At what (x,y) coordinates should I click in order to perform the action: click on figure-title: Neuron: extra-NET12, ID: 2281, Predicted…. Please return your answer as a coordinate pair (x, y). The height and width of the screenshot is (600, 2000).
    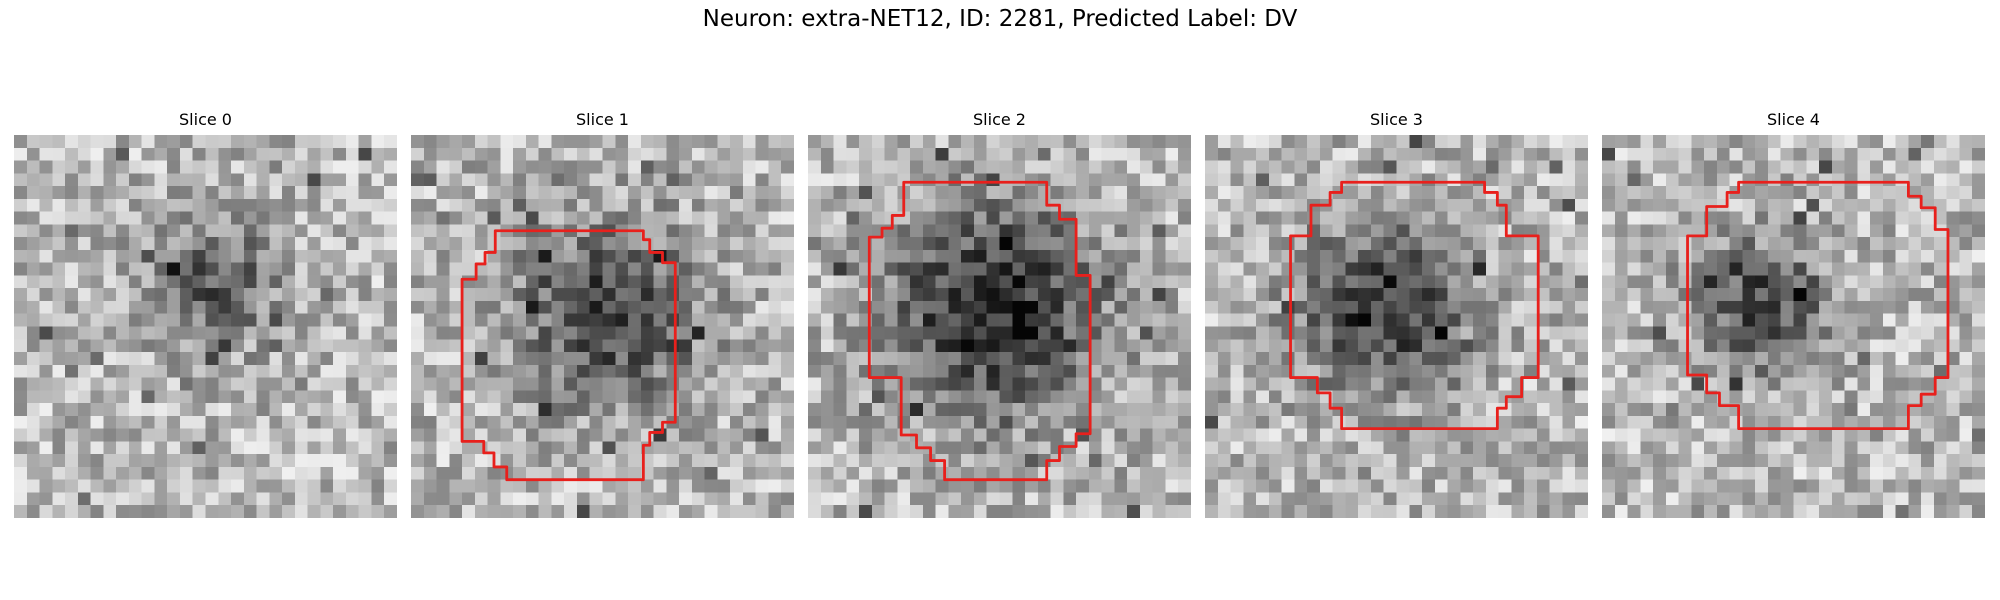
    Looking at the image, I should click on (1000, 19).